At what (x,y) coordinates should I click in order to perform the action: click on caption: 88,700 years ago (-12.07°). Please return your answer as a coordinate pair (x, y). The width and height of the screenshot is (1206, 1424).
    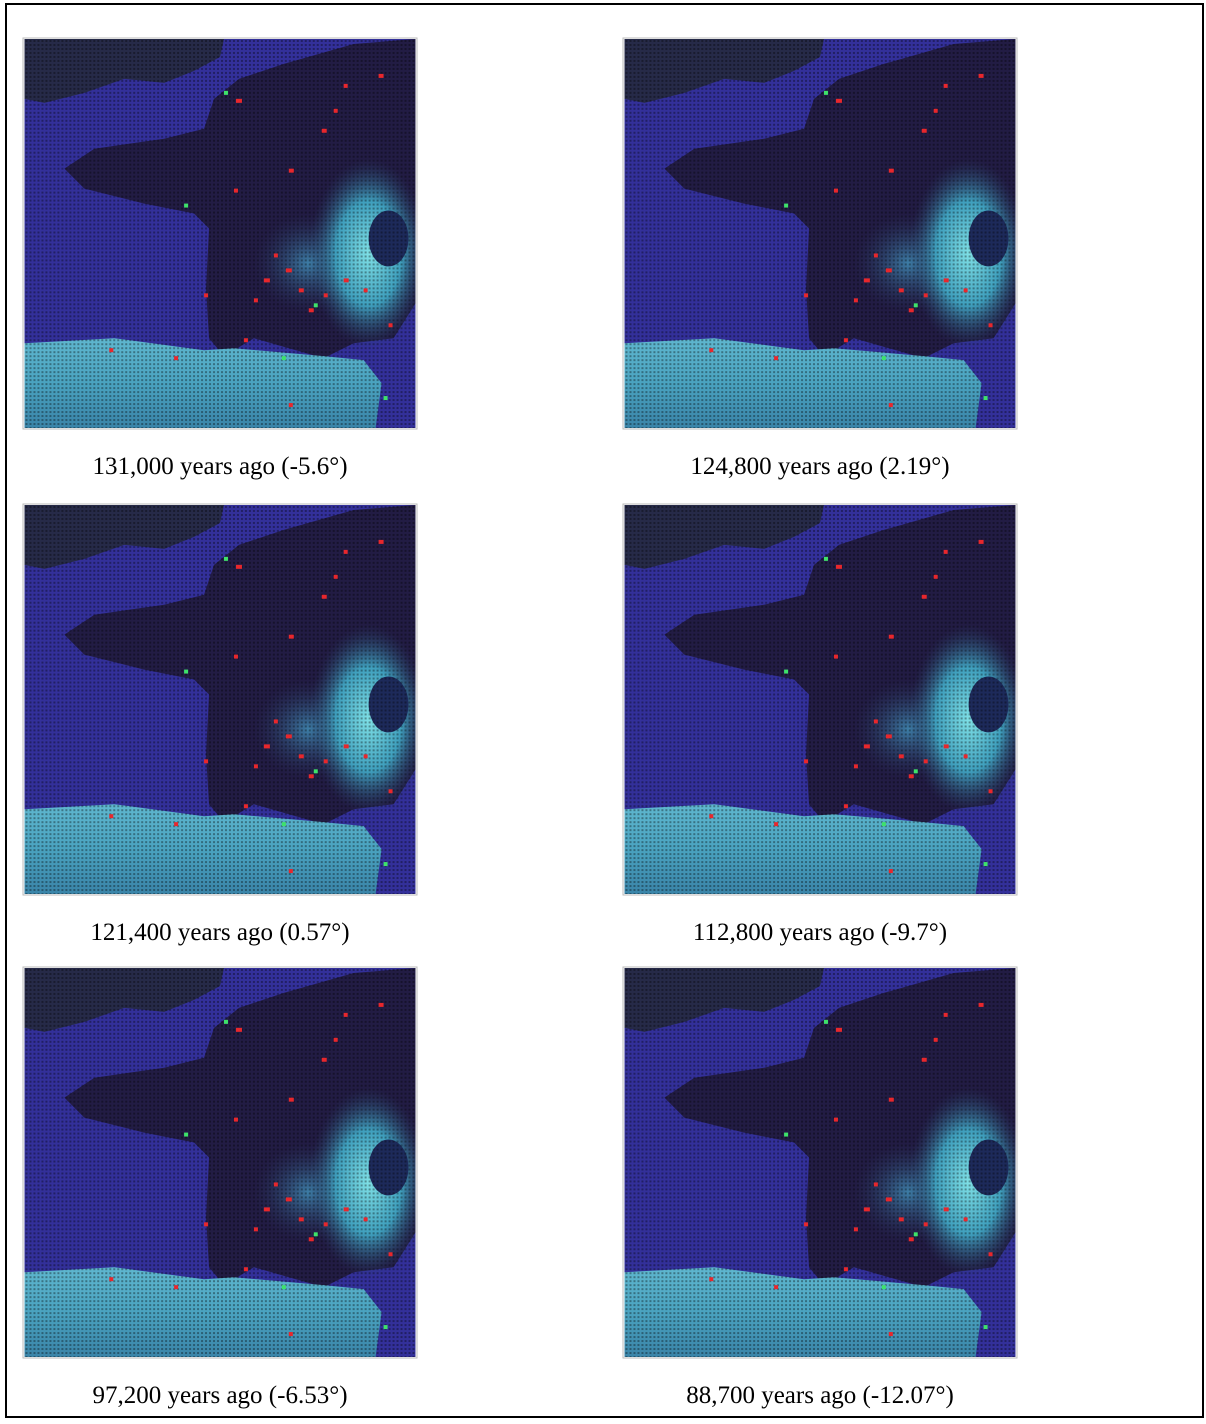
    Looking at the image, I should click on (820, 1395).